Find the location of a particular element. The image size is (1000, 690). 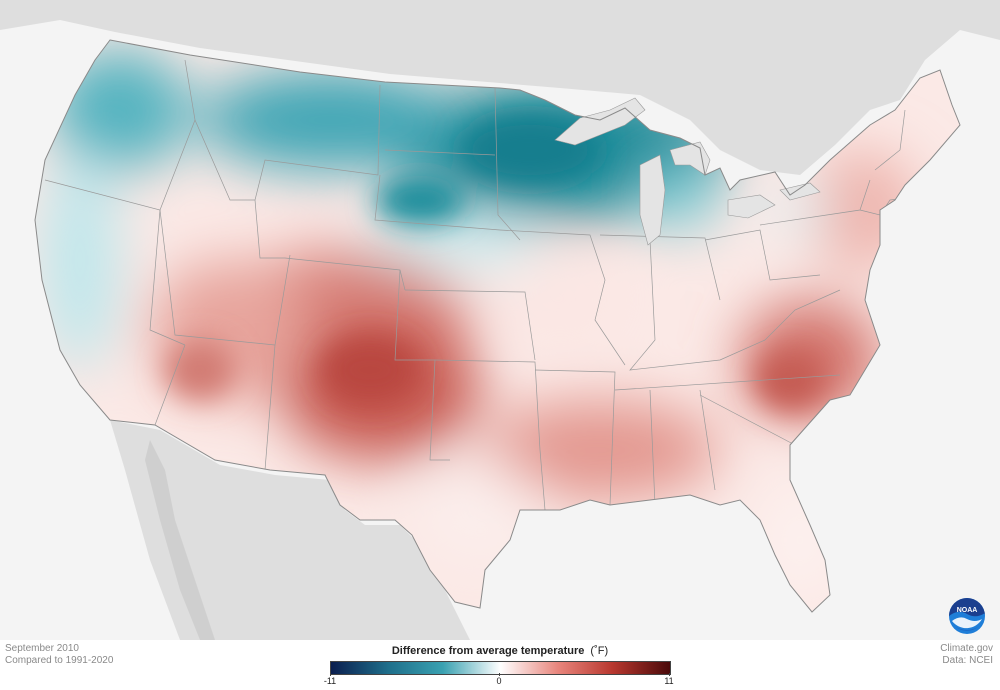

period-info: September 2010 Compared to 1991-2020 is located at coordinates (59, 655).